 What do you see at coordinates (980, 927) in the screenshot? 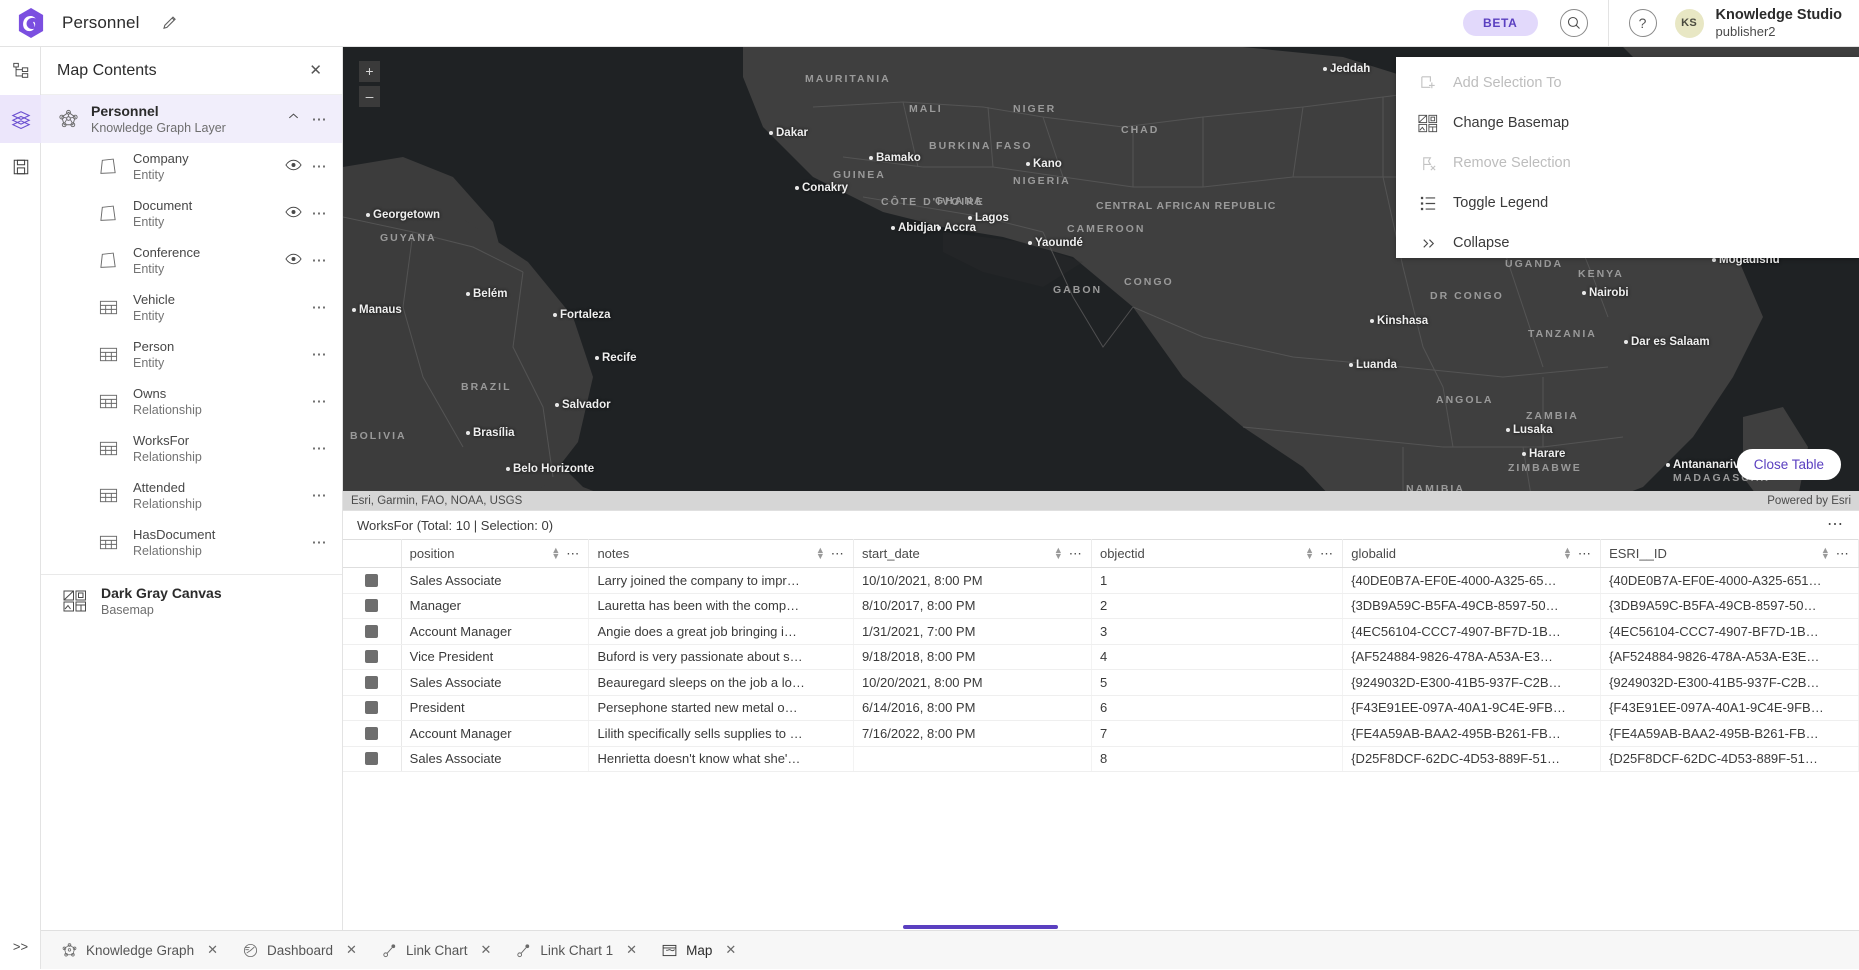
I see `horizontal-scrollbar` at bounding box center [980, 927].